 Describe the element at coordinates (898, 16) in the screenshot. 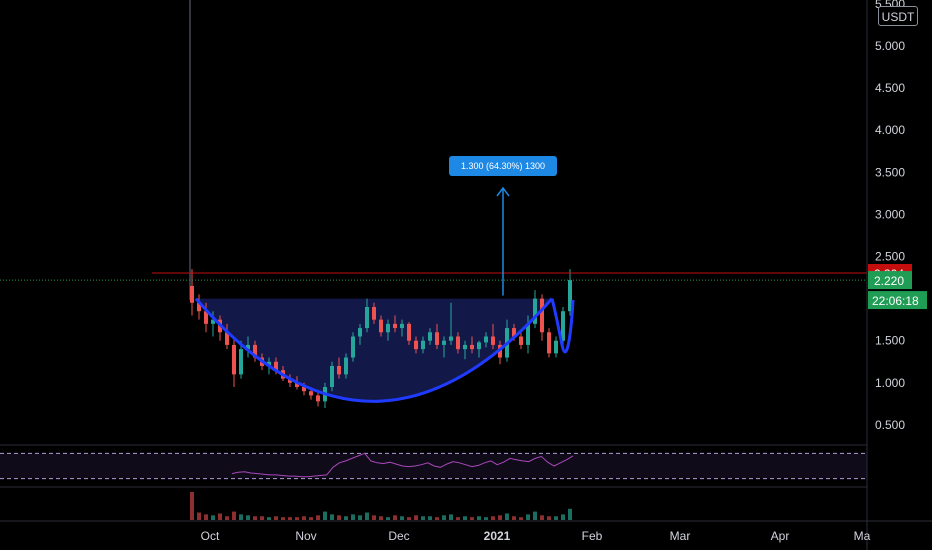

I see `currency-badge: USDT` at that location.